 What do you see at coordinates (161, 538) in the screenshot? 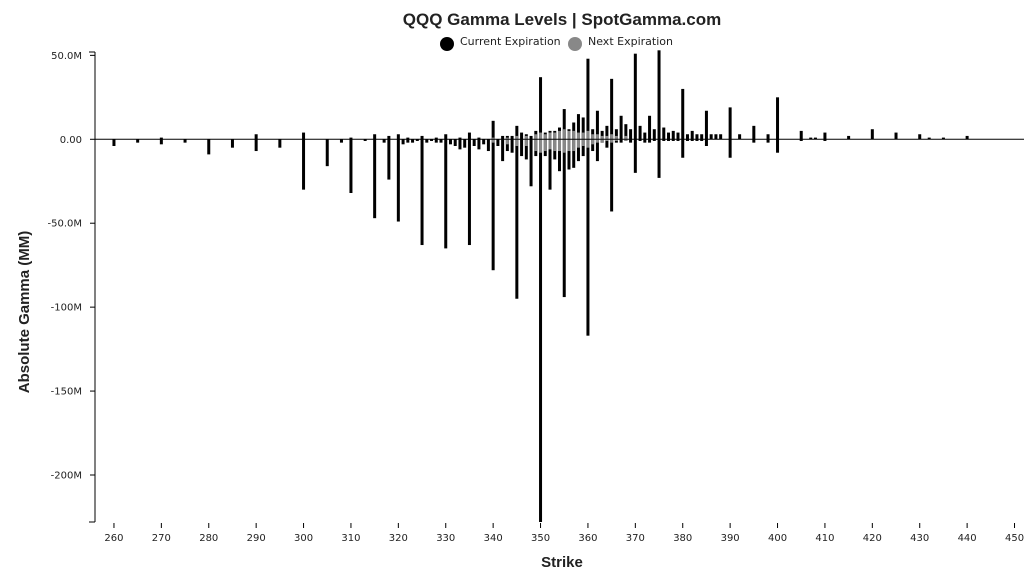
I see `x-tick-label: 270` at bounding box center [161, 538].